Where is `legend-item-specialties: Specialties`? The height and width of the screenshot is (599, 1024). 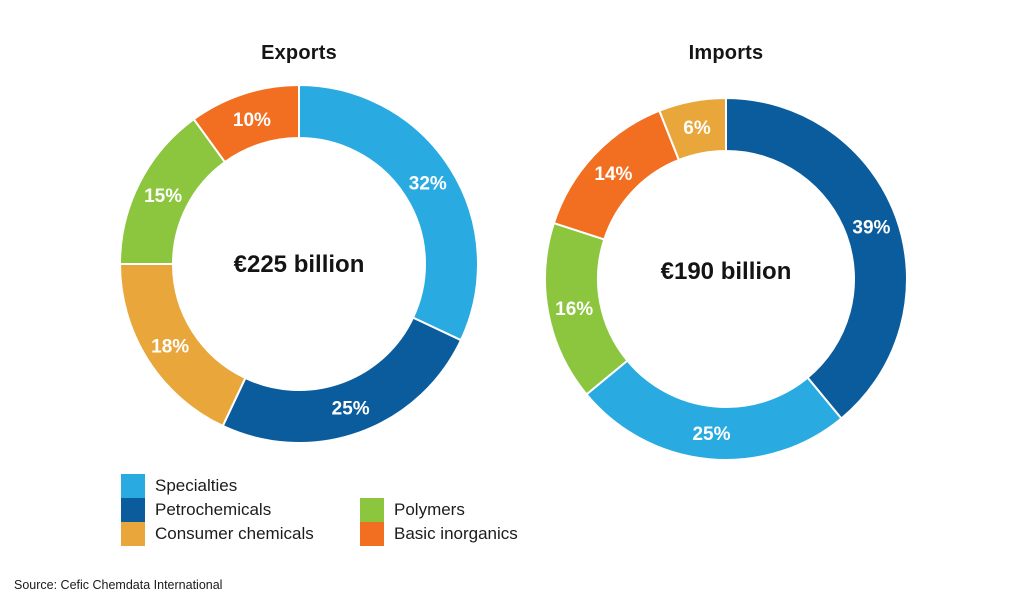 legend-item-specialties: Specialties is located at coordinates (217, 486).